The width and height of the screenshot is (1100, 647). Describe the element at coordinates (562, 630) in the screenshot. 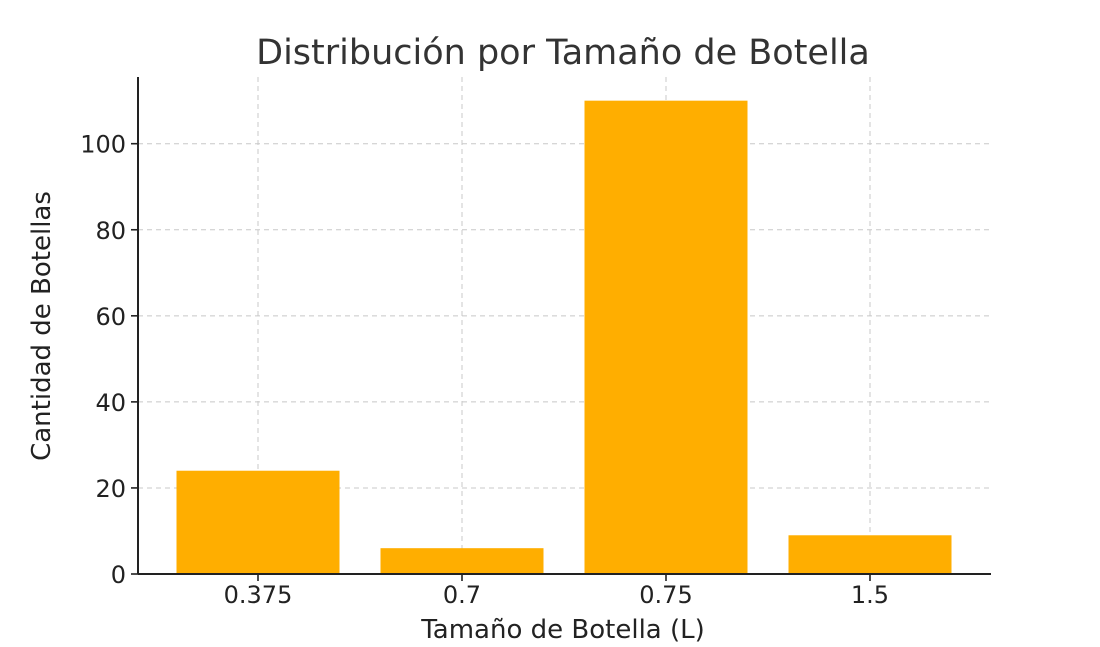

I see `x-axis-label: Tamaño de Botella (L)` at that location.